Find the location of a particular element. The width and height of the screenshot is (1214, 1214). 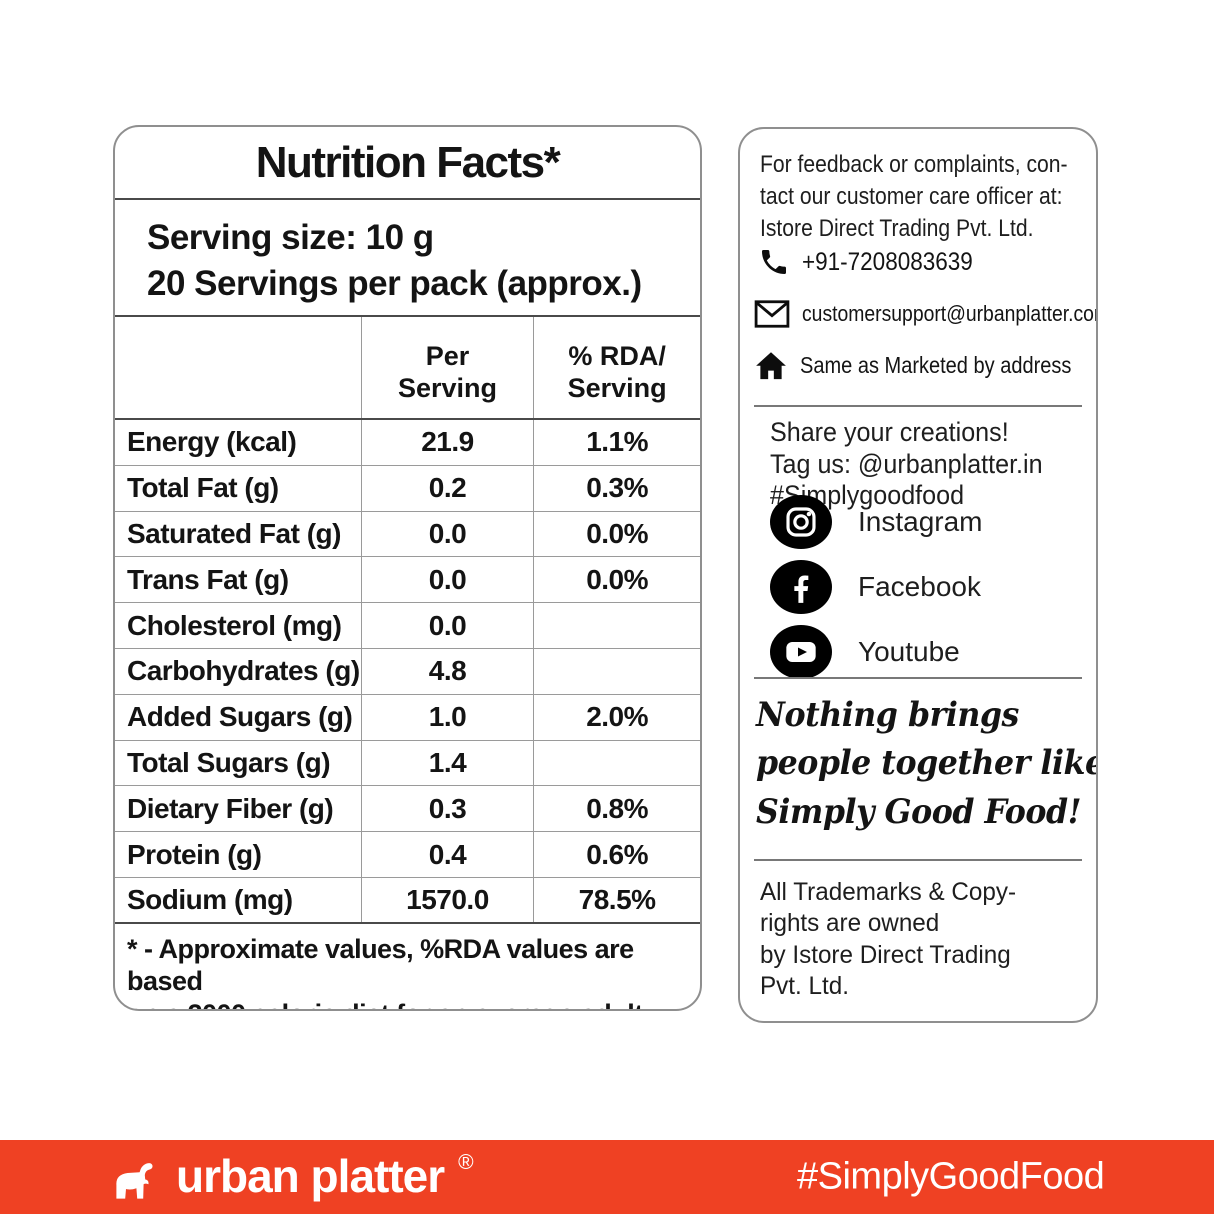

mail-icon is located at coordinates (772, 314).